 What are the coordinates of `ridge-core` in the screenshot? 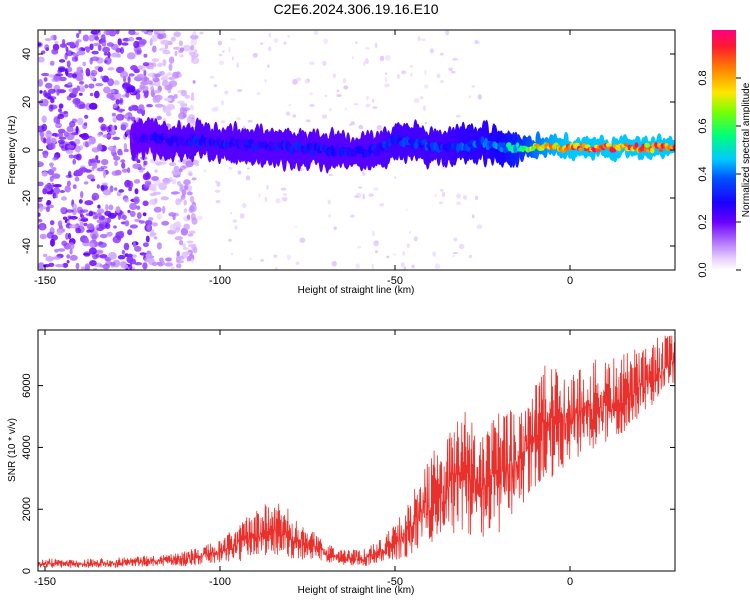 It's located at (256, 148).